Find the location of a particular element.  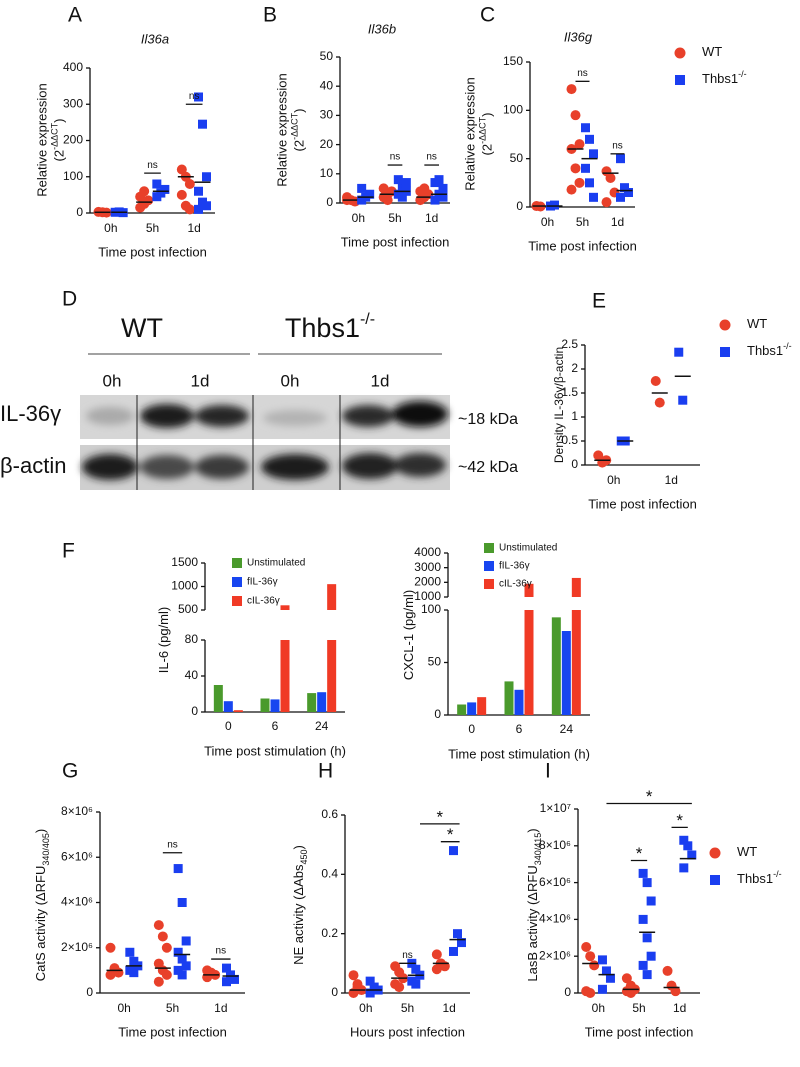

y-tick-label: 2×10⁶ is located at coordinates (555, 955).